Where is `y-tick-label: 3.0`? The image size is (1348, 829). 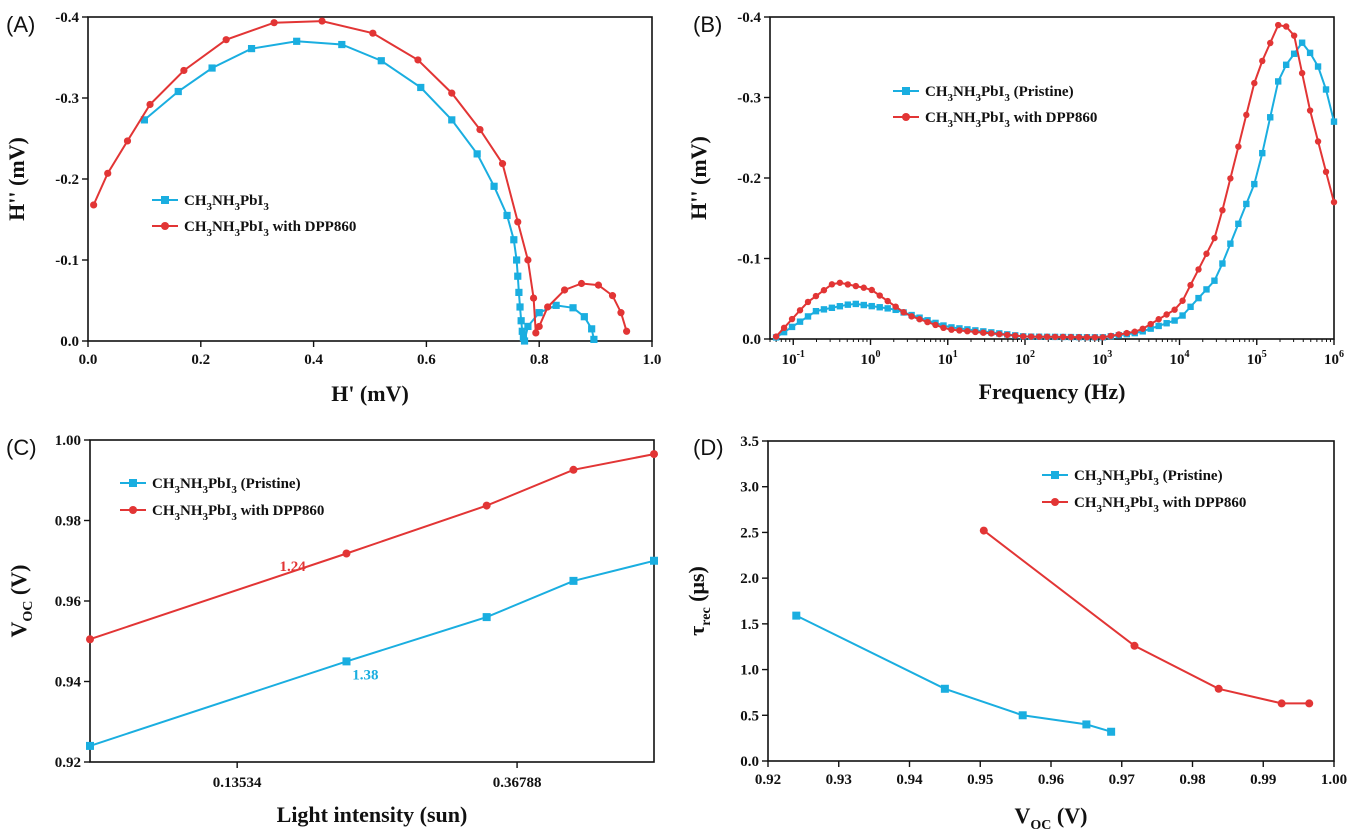 y-tick-label: 3.0 is located at coordinates (749, 488).